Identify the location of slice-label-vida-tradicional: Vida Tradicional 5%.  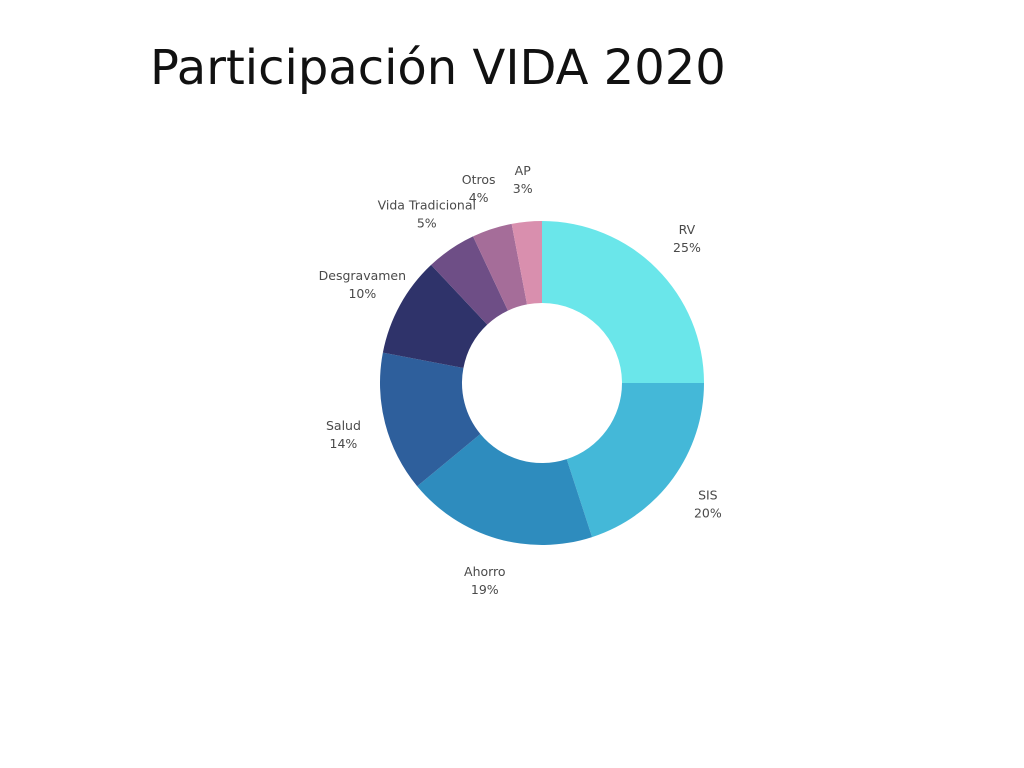
(427, 213).